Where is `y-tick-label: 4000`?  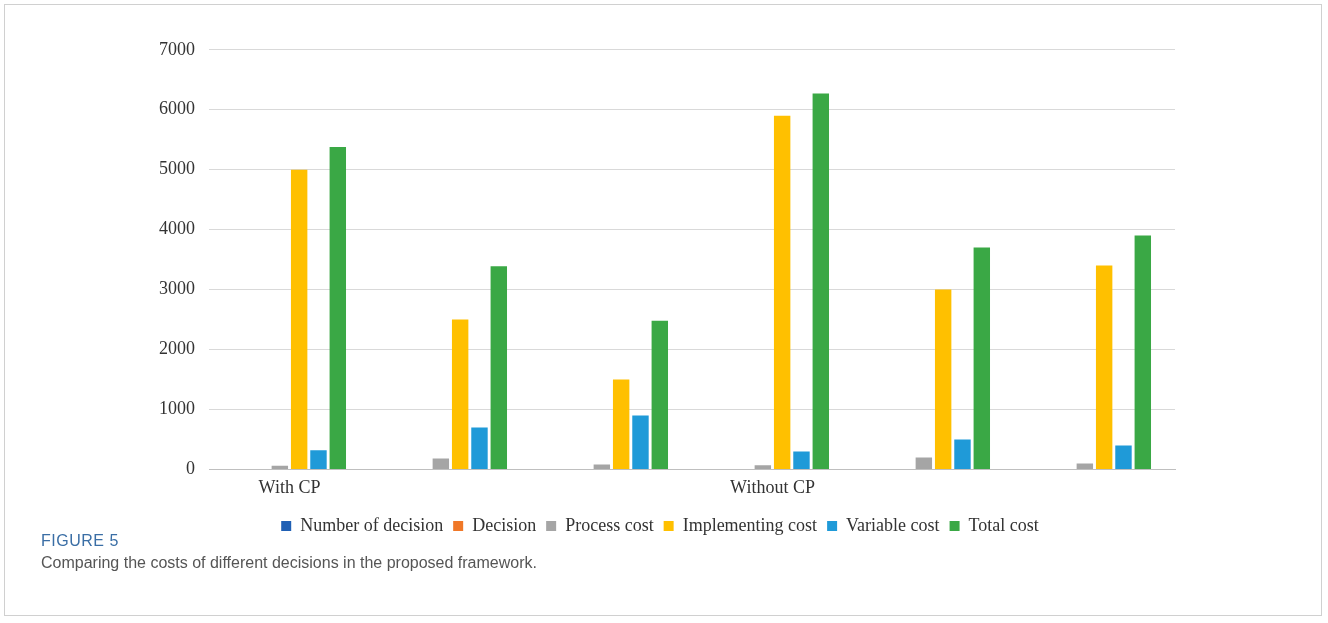
y-tick-label: 4000 is located at coordinates (177, 228).